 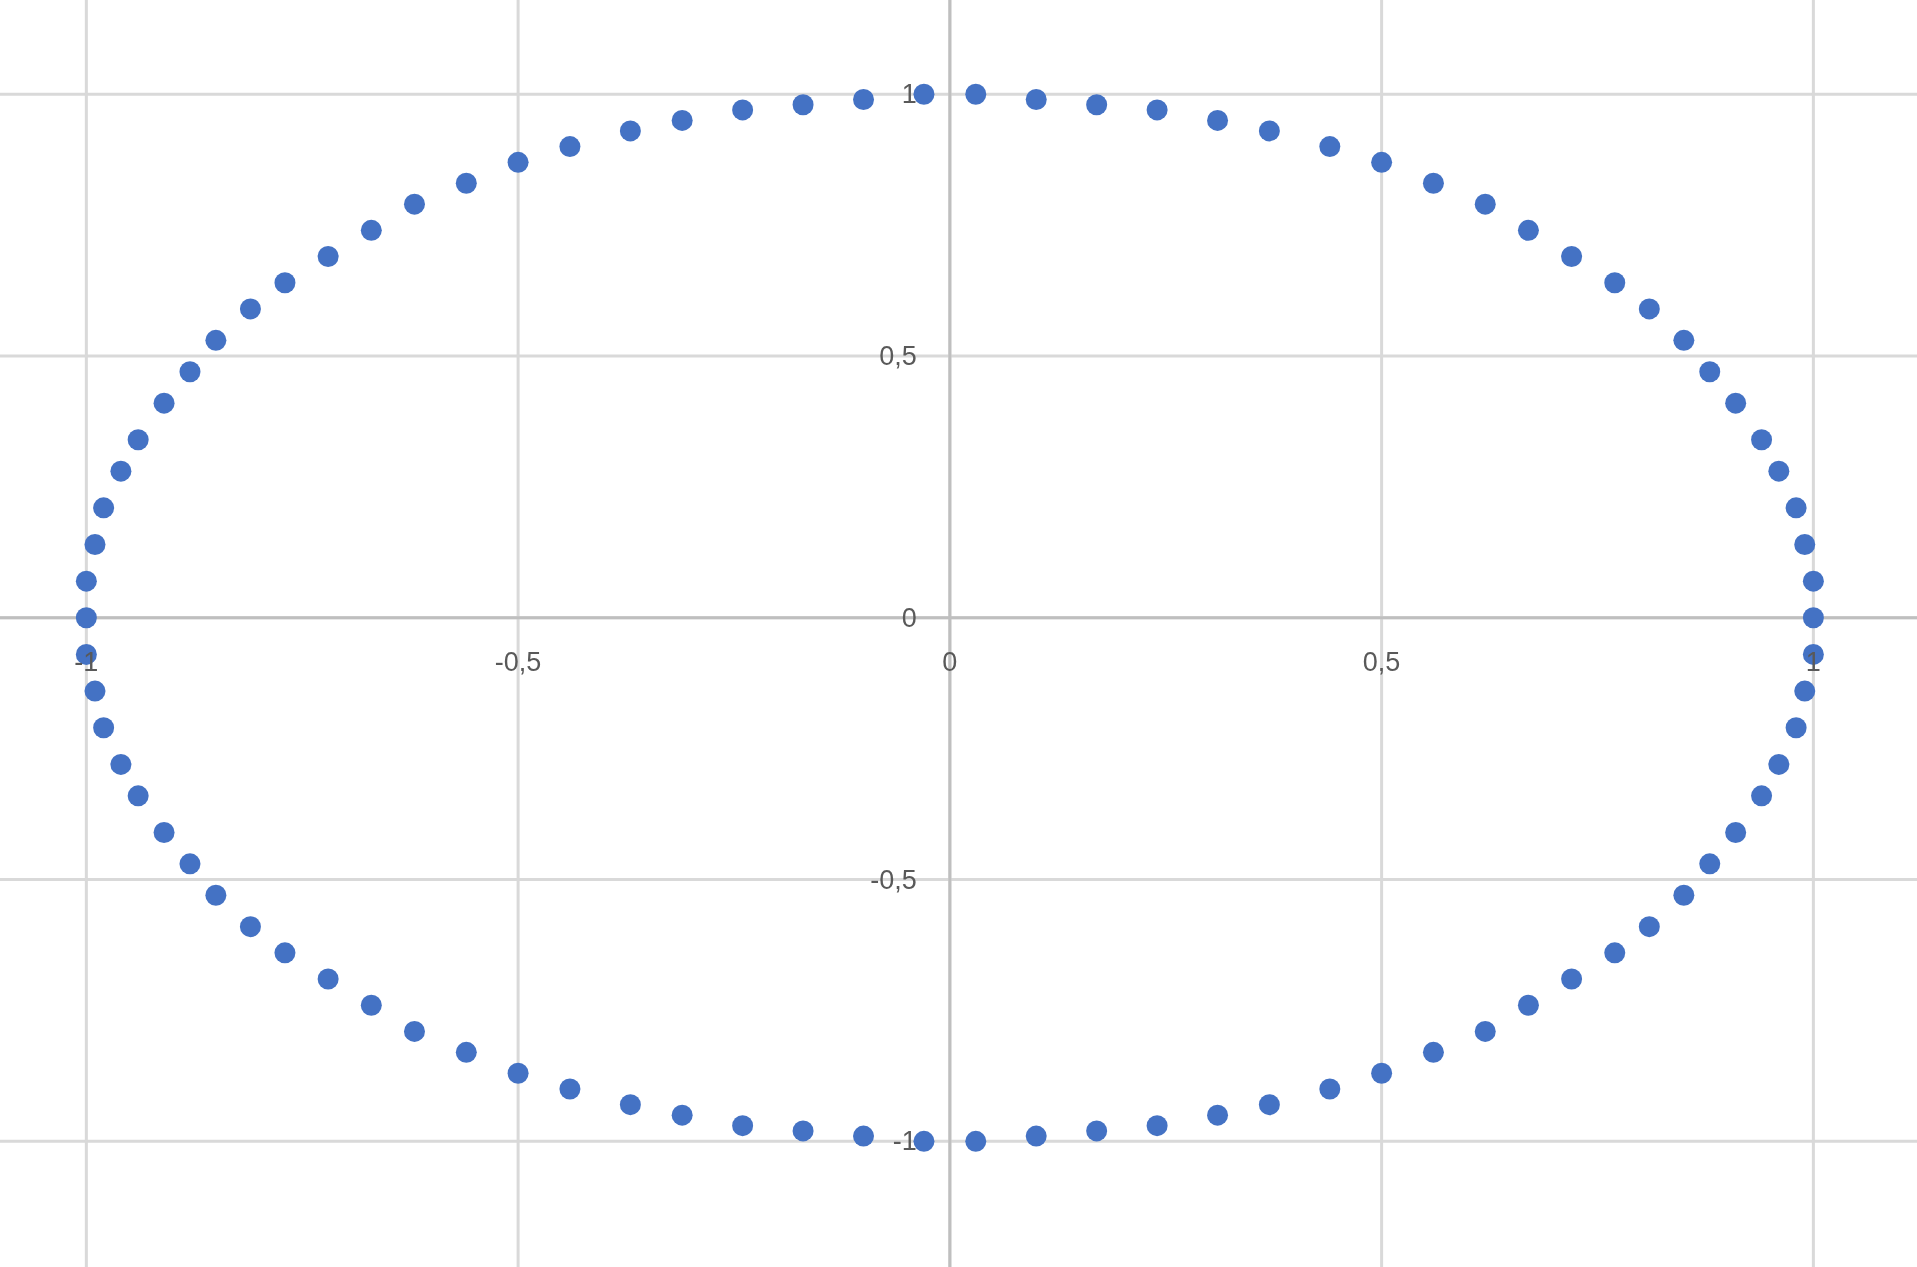 I want to click on x-tick-label: 0,5, so click(x=1381, y=661).